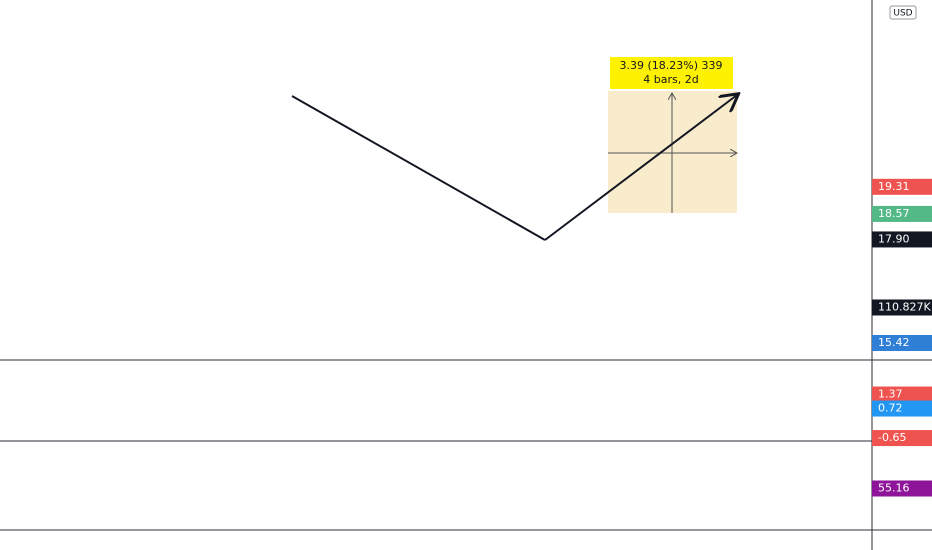  I want to click on price-marker: 19.31, so click(902, 186).